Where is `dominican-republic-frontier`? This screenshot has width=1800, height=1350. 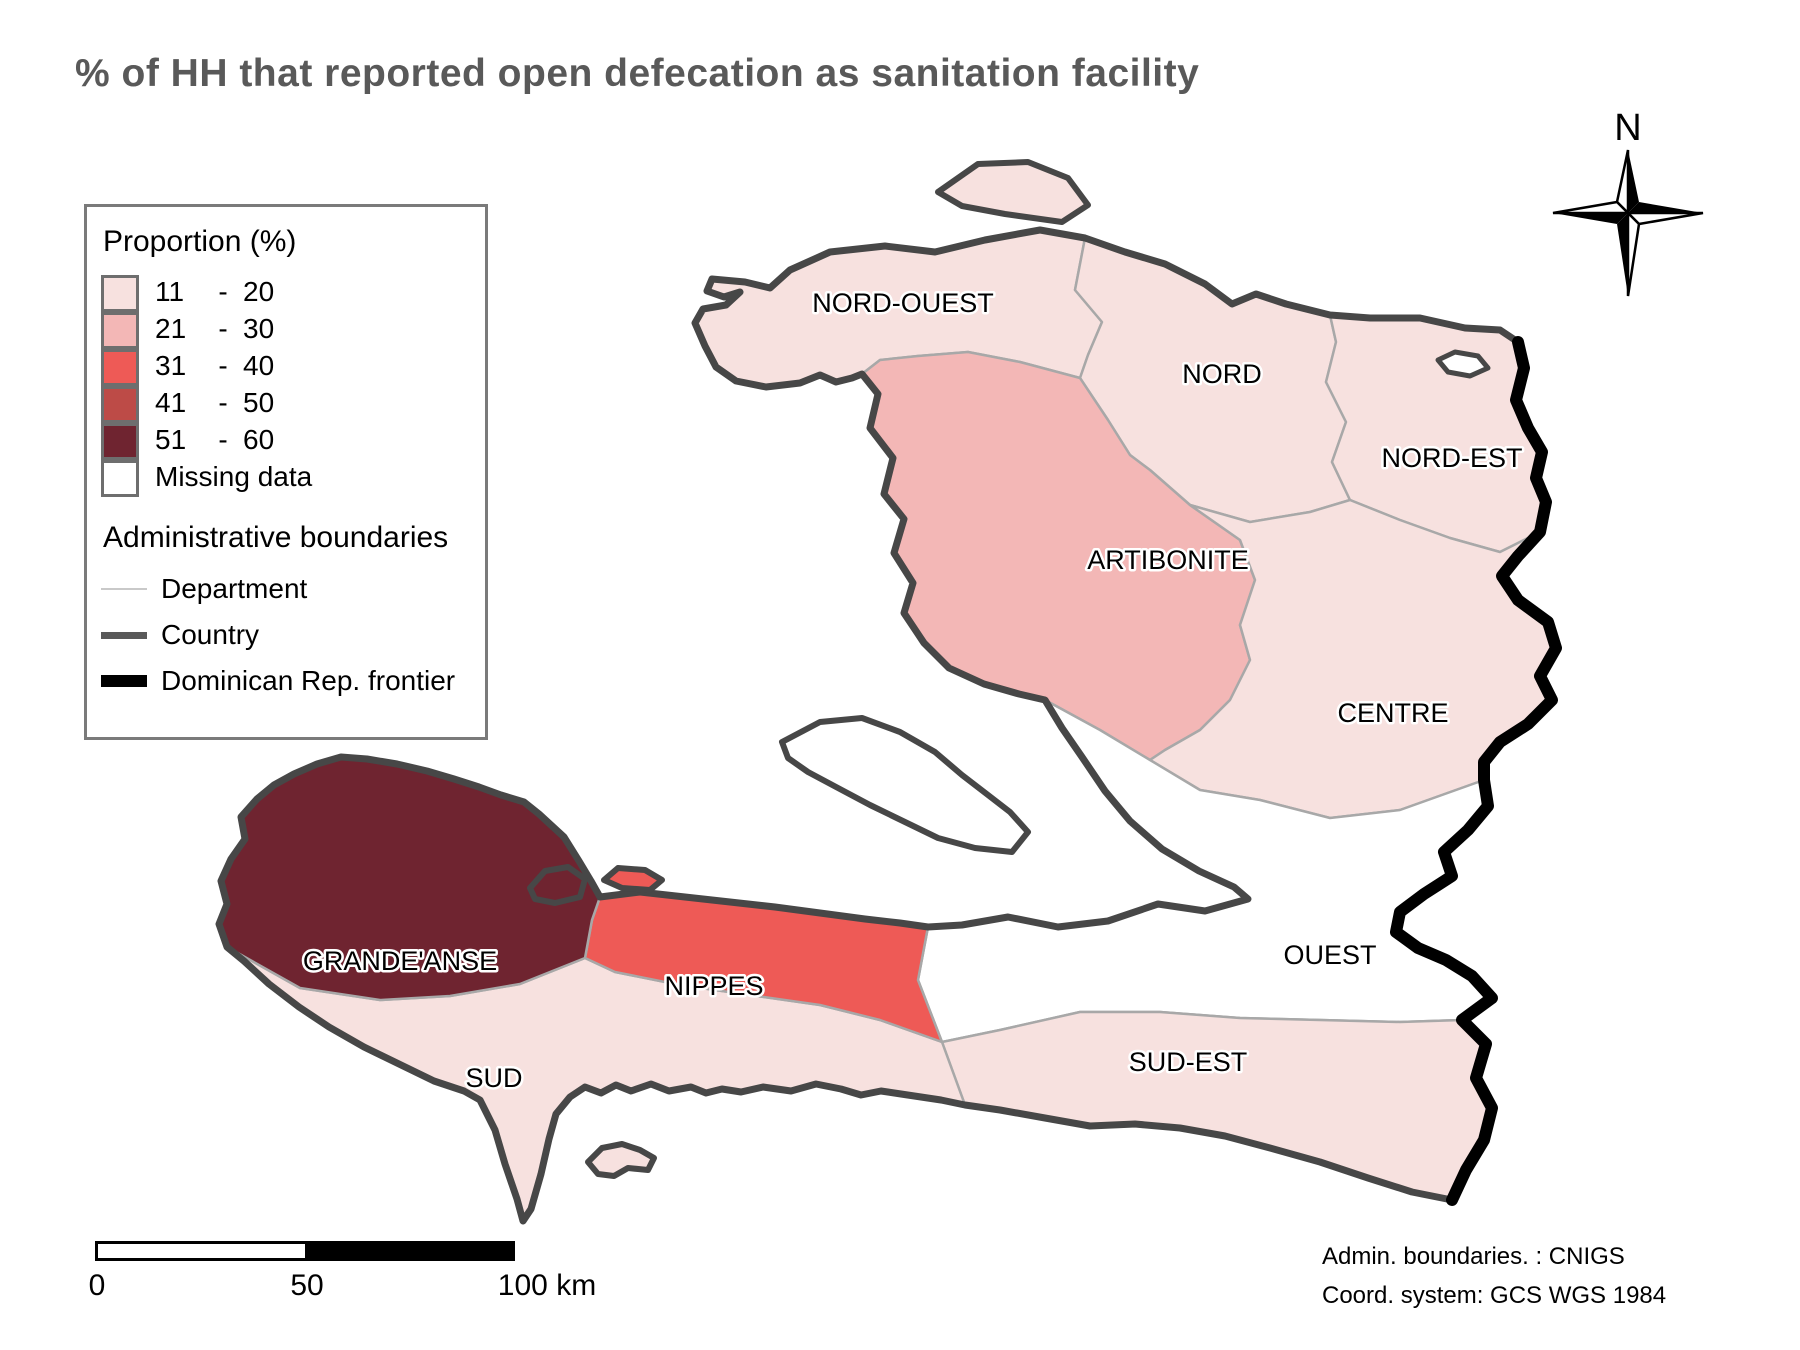
dominican-republic-frontier is located at coordinates (1476, 771).